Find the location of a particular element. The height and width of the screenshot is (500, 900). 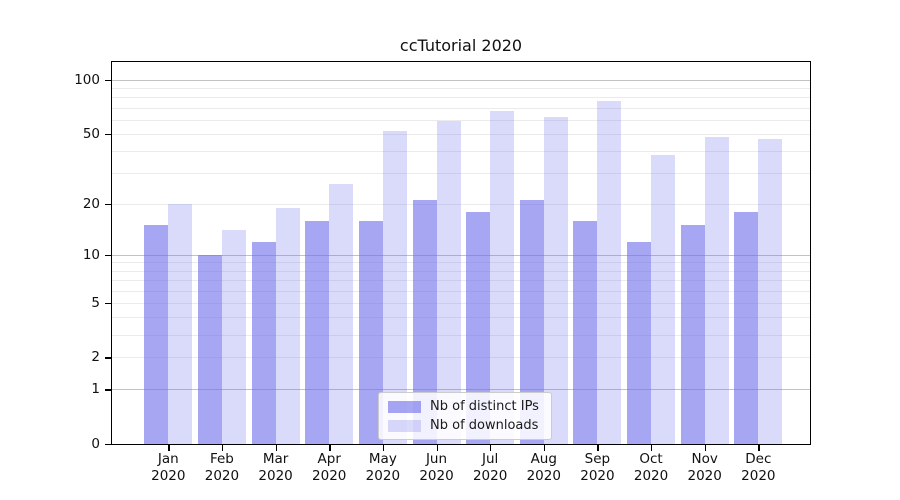

bar-distinct-ips-feb is located at coordinates (209, 349).